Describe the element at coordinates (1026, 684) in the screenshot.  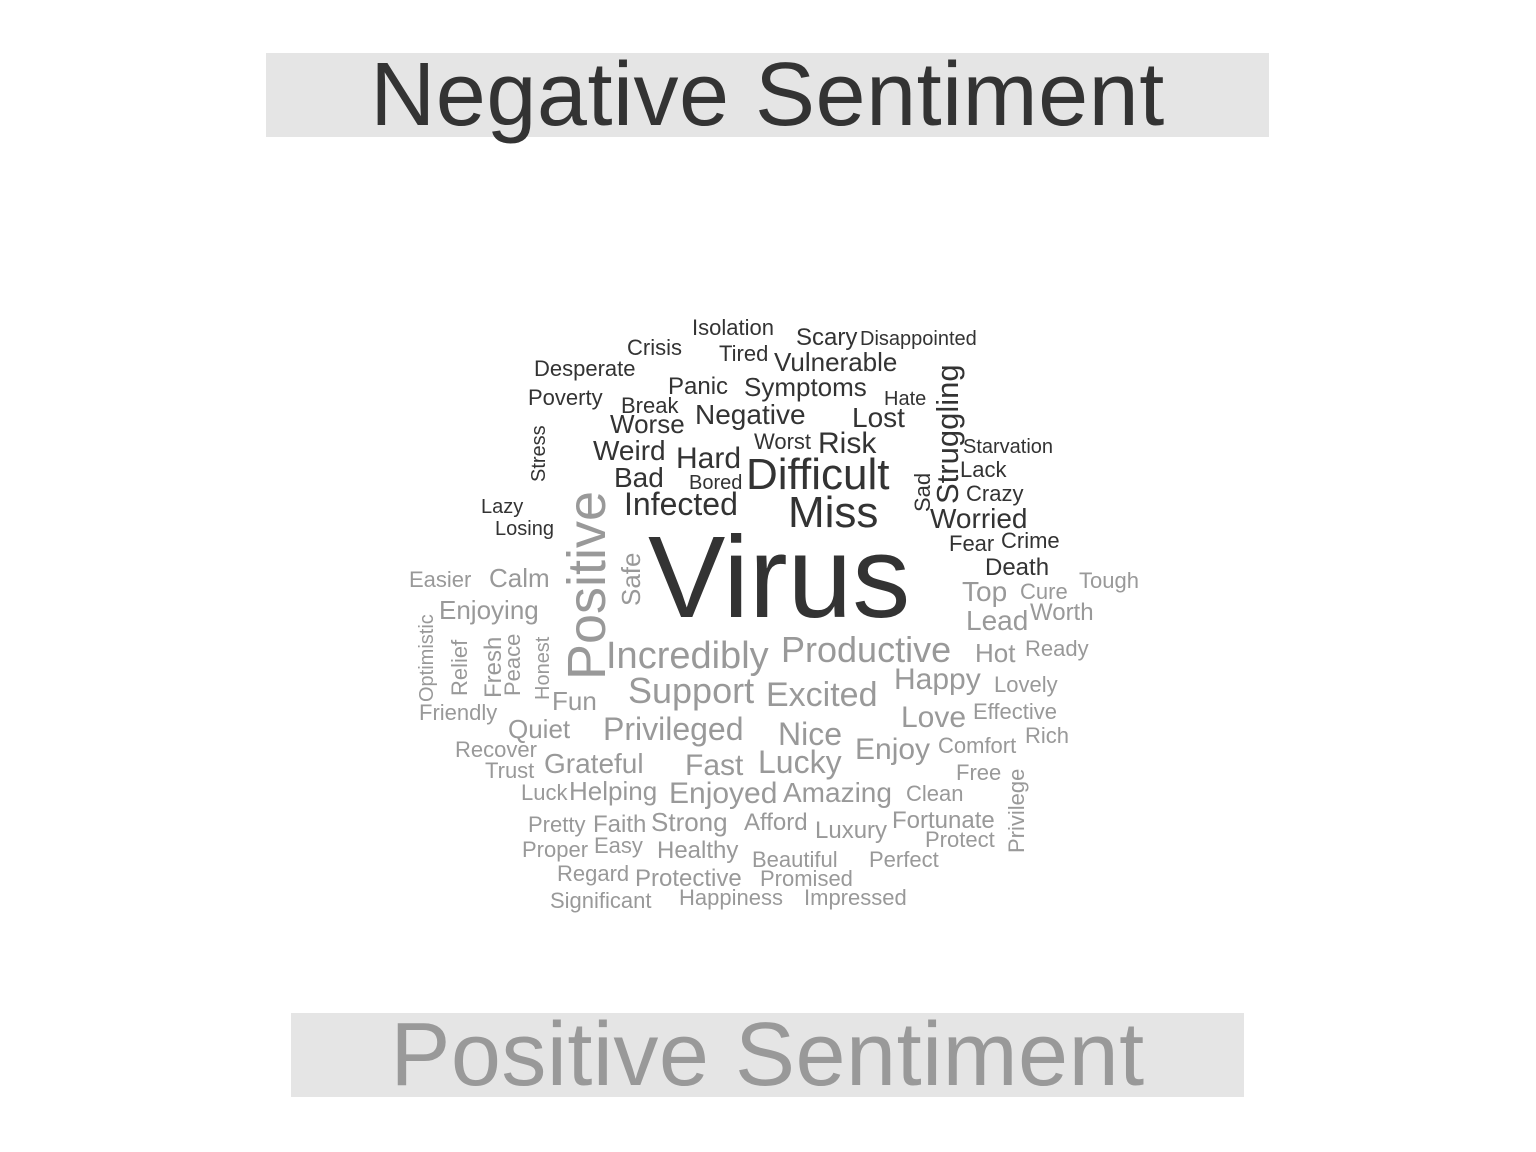
I see `word-lovely: Lovely` at that location.